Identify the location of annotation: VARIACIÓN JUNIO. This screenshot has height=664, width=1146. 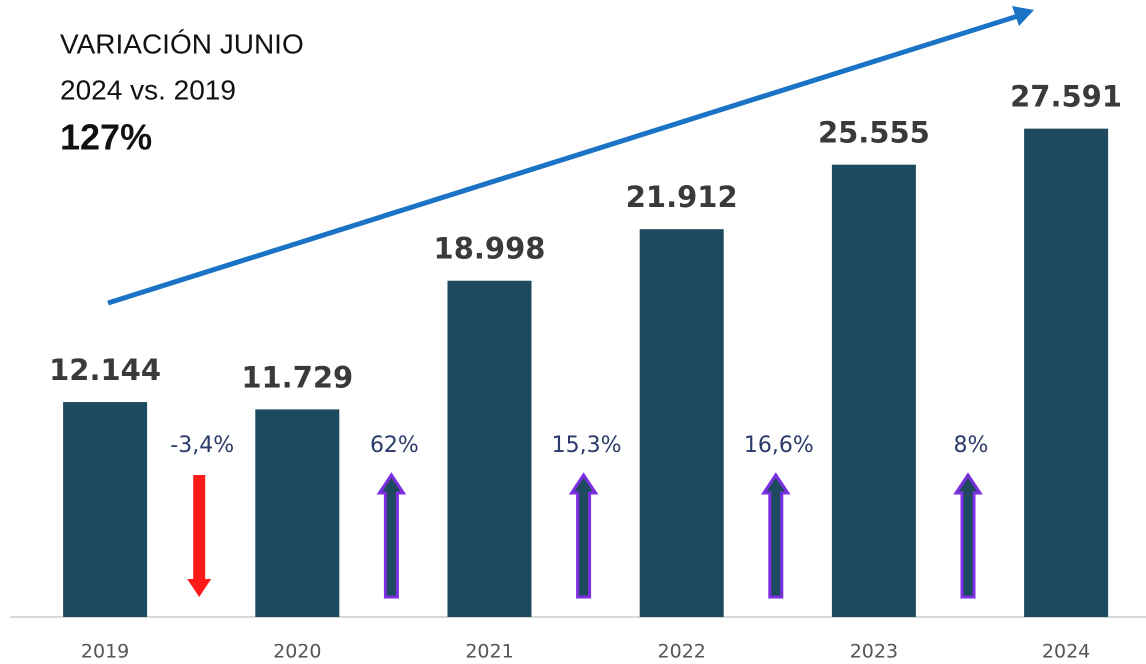
(182, 43).